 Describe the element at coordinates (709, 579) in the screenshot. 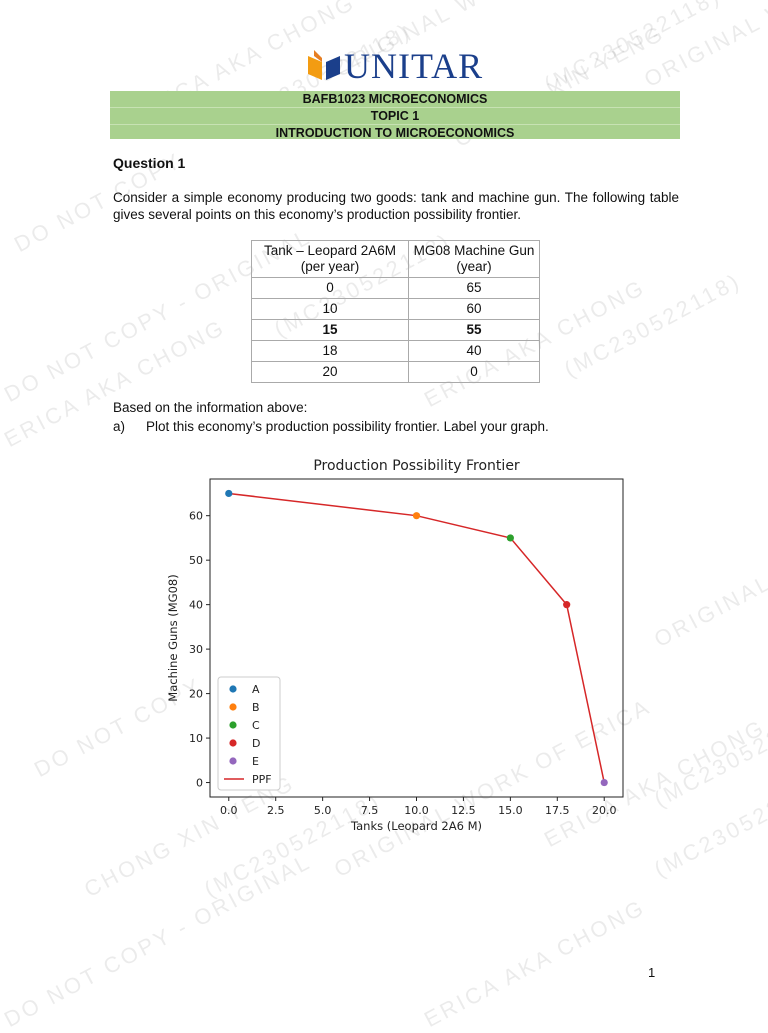

I see `watermark-text: ORIGINAL WORK OF` at that location.